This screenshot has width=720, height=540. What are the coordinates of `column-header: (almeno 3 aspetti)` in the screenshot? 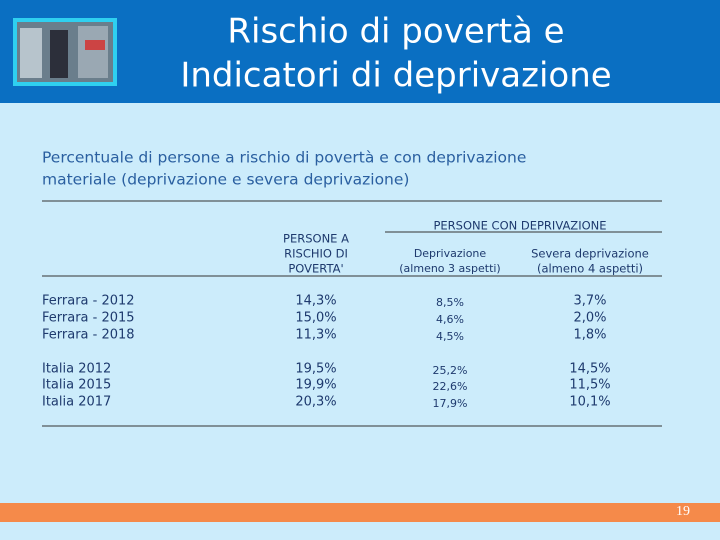 It's located at (449, 268).